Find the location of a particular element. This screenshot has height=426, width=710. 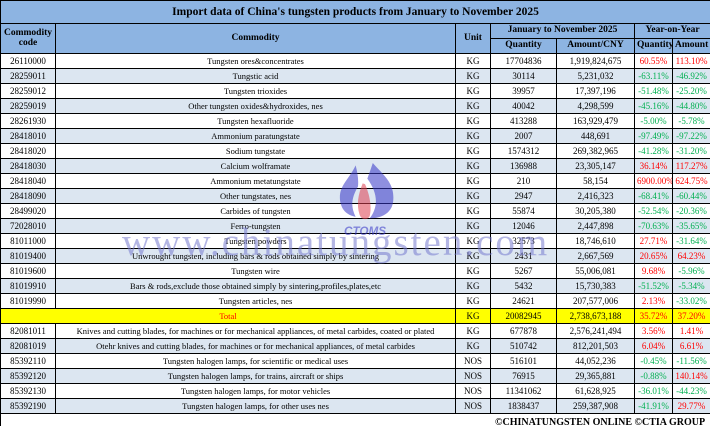

amount-cell: 30,205,380 is located at coordinates (595, 211).